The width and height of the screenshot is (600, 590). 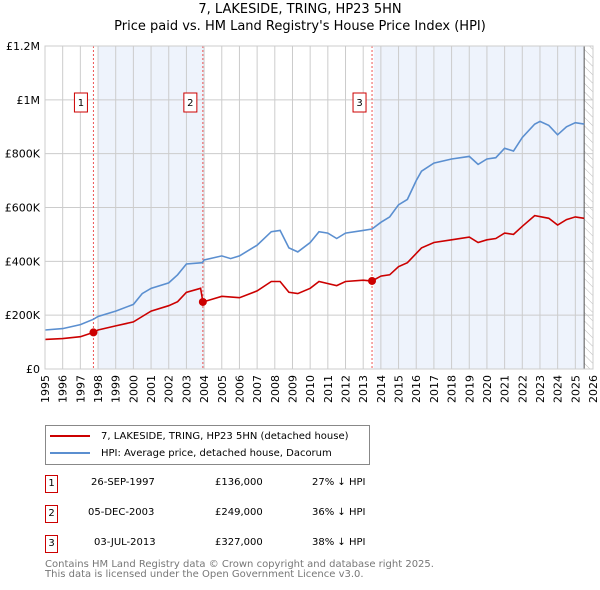 What do you see at coordinates (29, 100) in the screenshot?
I see `y-tick-label: £1M` at bounding box center [29, 100].